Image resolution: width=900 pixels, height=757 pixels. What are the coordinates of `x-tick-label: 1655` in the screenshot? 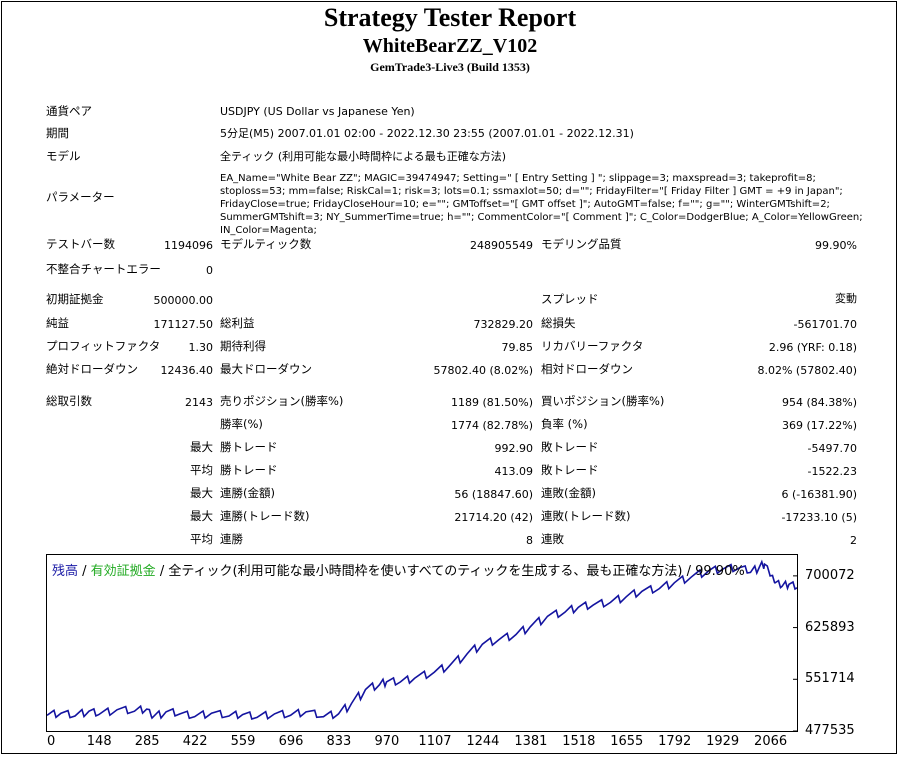 It's located at (627, 741).